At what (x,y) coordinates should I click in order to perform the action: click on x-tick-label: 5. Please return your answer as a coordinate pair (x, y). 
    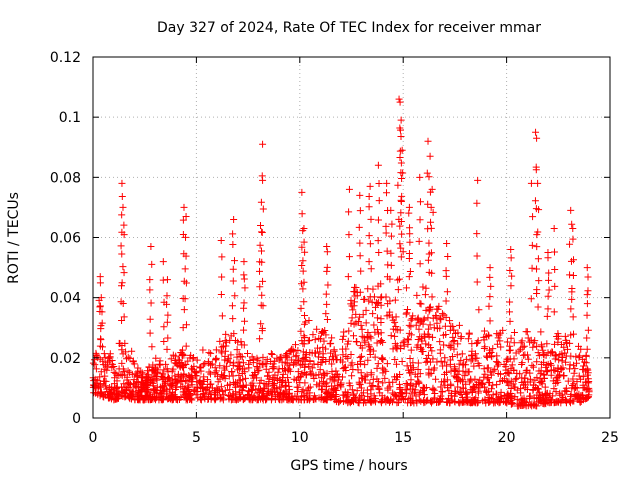
    Looking at the image, I should click on (196, 438).